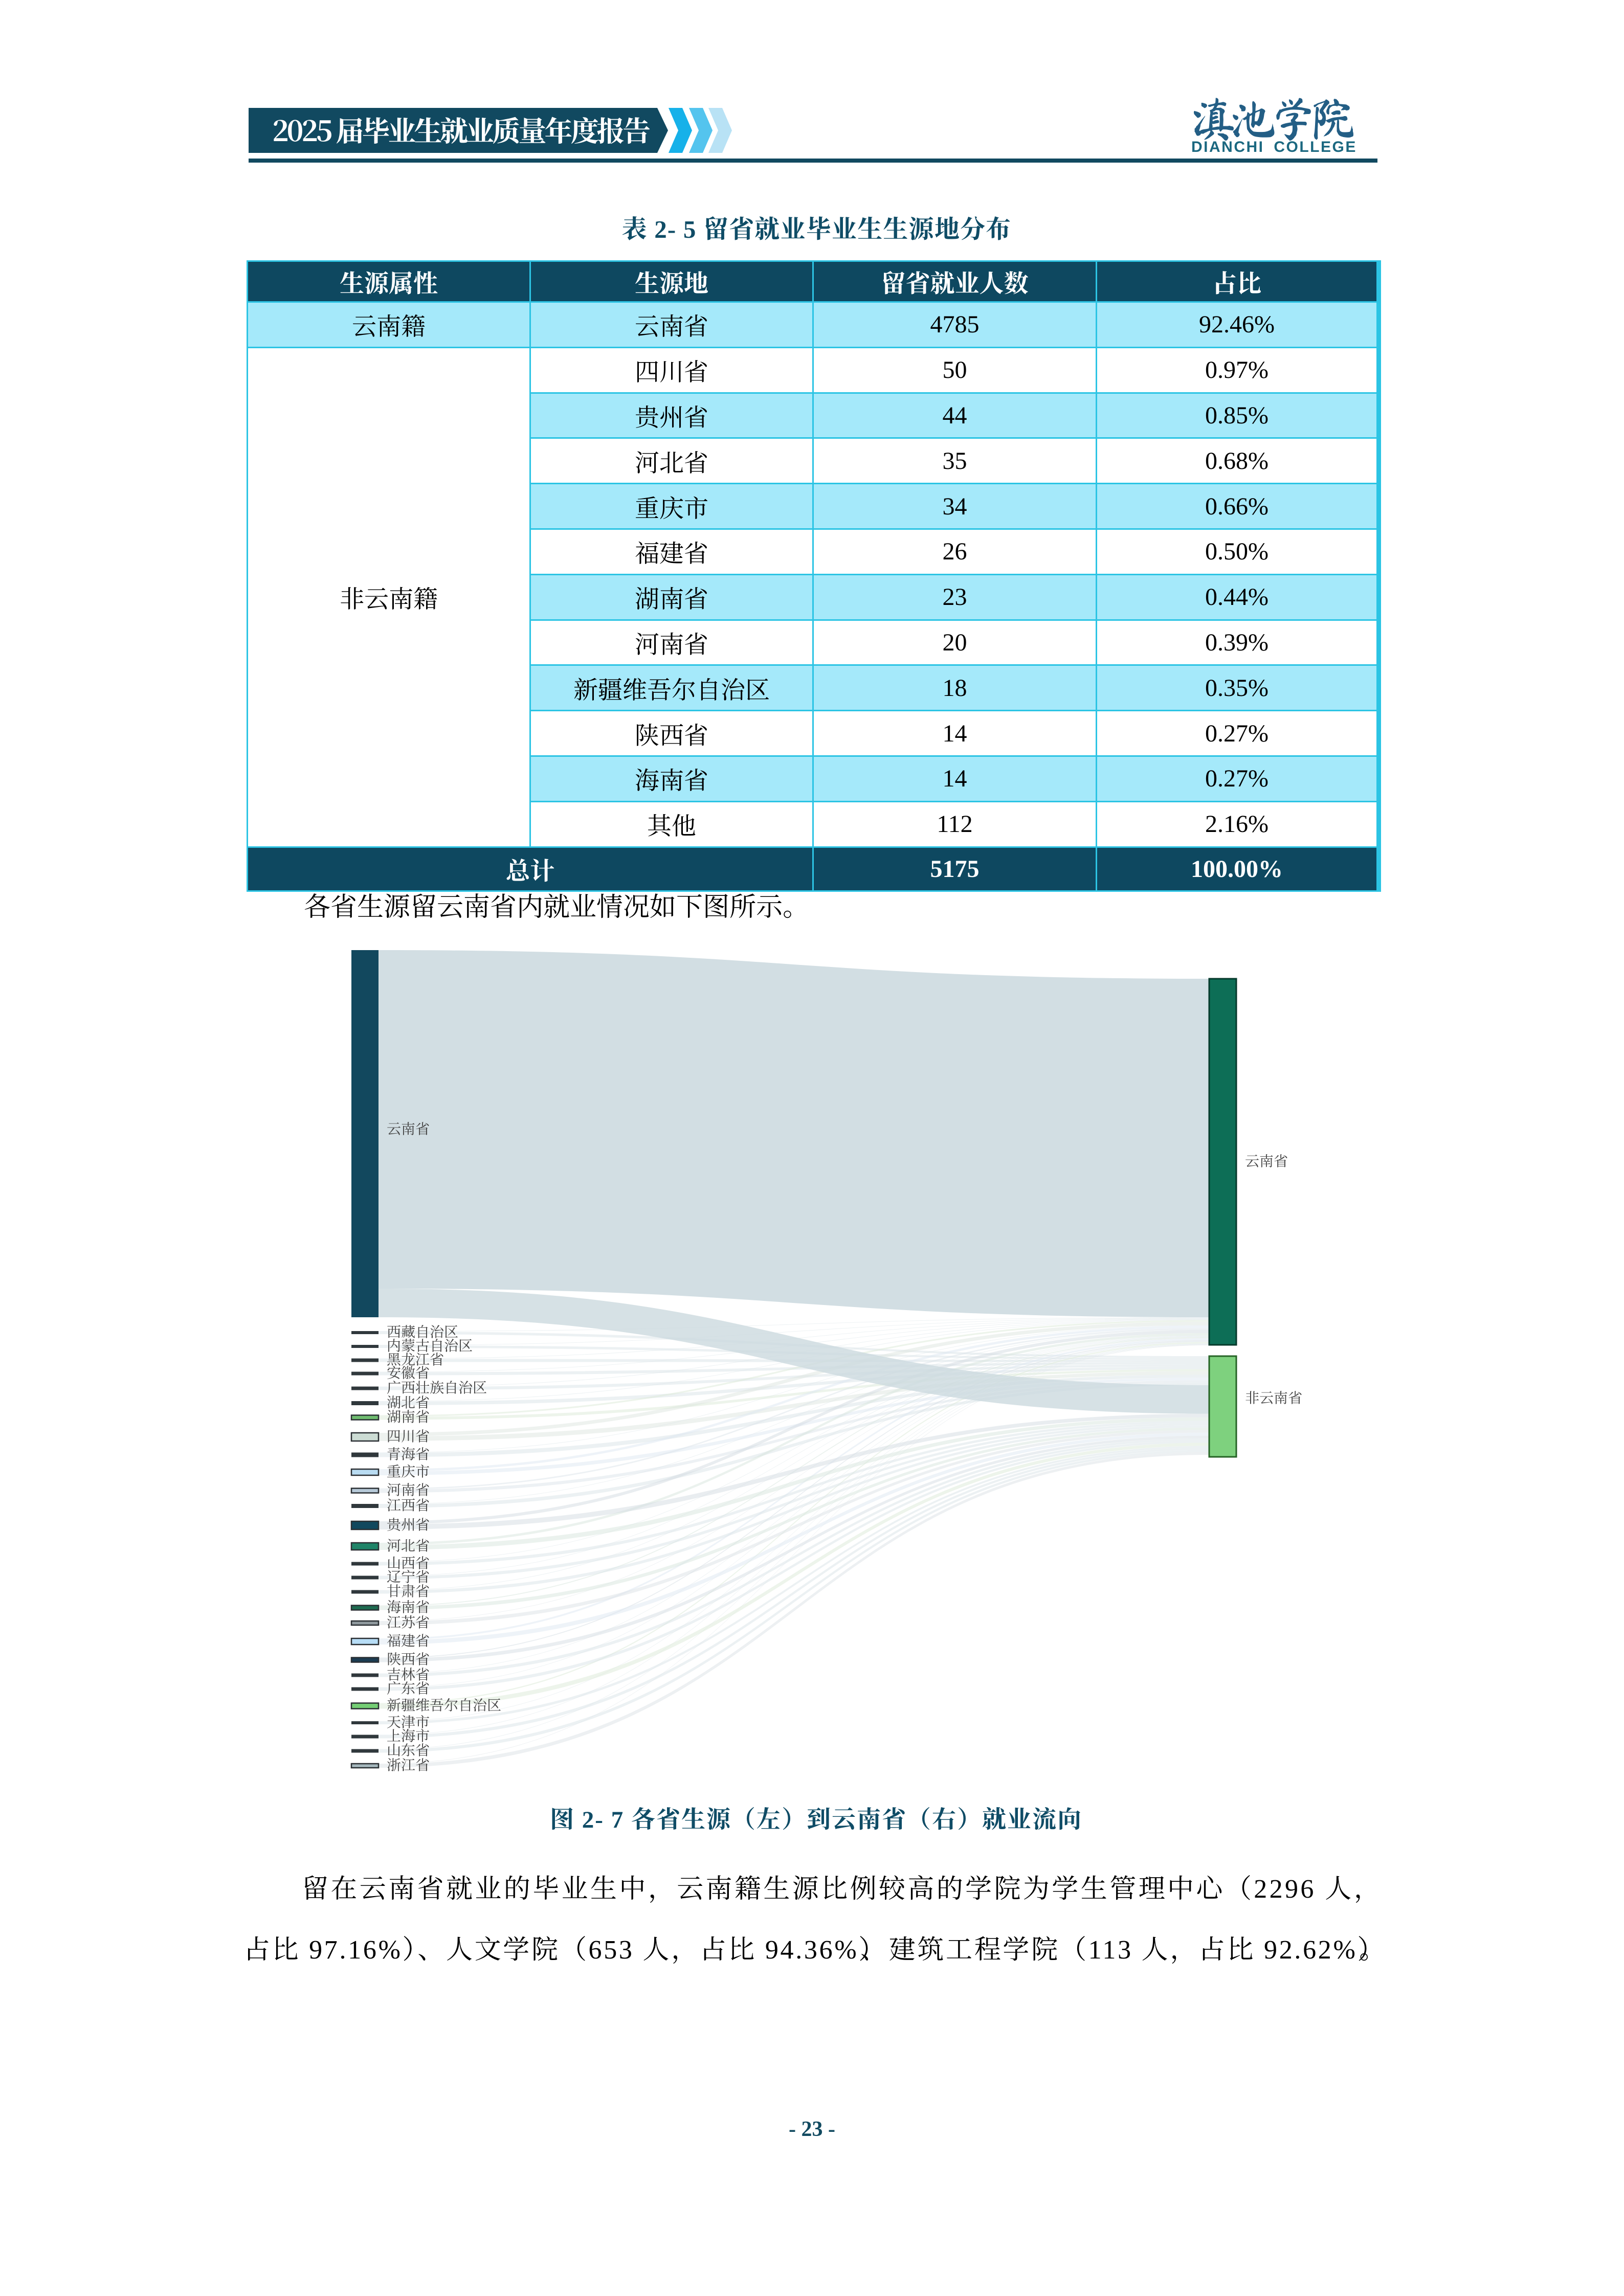  What do you see at coordinates (430, 1347) in the screenshot?
I see `svg-text: 内蒙古自治区` at bounding box center [430, 1347].